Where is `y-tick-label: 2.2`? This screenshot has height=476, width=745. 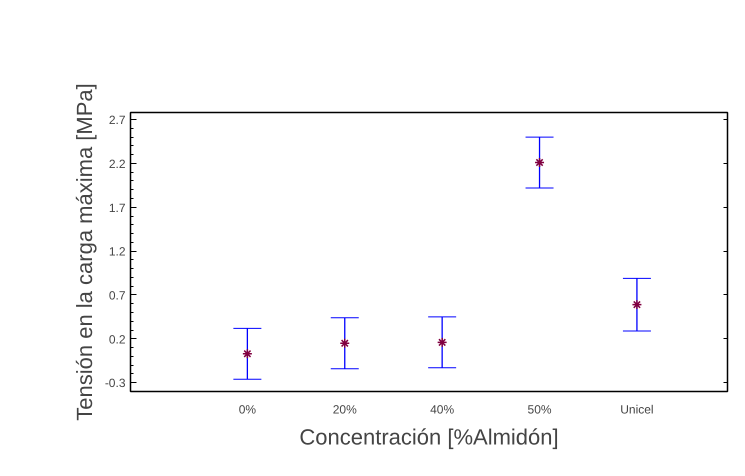
y-tick-label: 2.2 is located at coordinates (117, 163).